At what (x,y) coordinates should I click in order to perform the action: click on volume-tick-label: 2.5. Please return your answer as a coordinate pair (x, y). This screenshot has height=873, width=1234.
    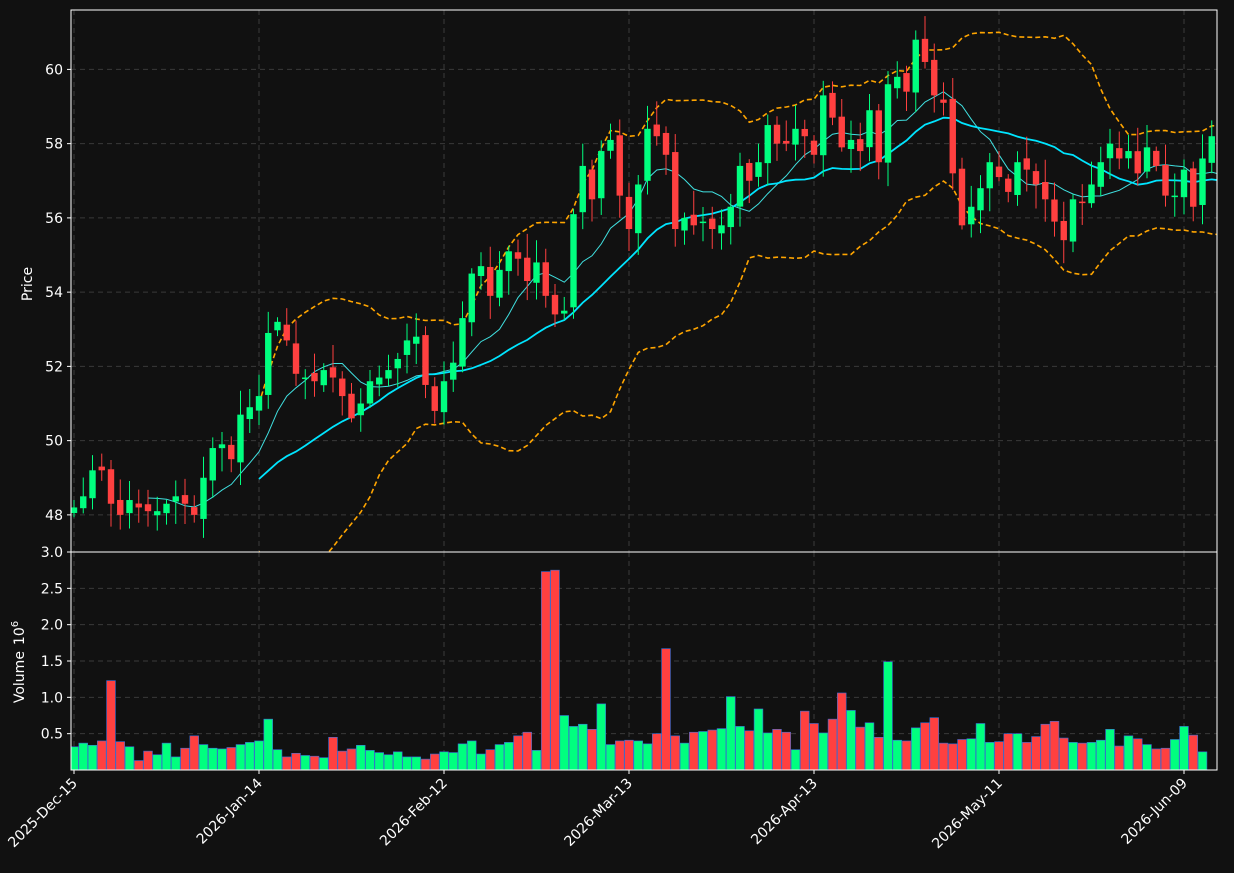
    Looking at the image, I should click on (52, 589).